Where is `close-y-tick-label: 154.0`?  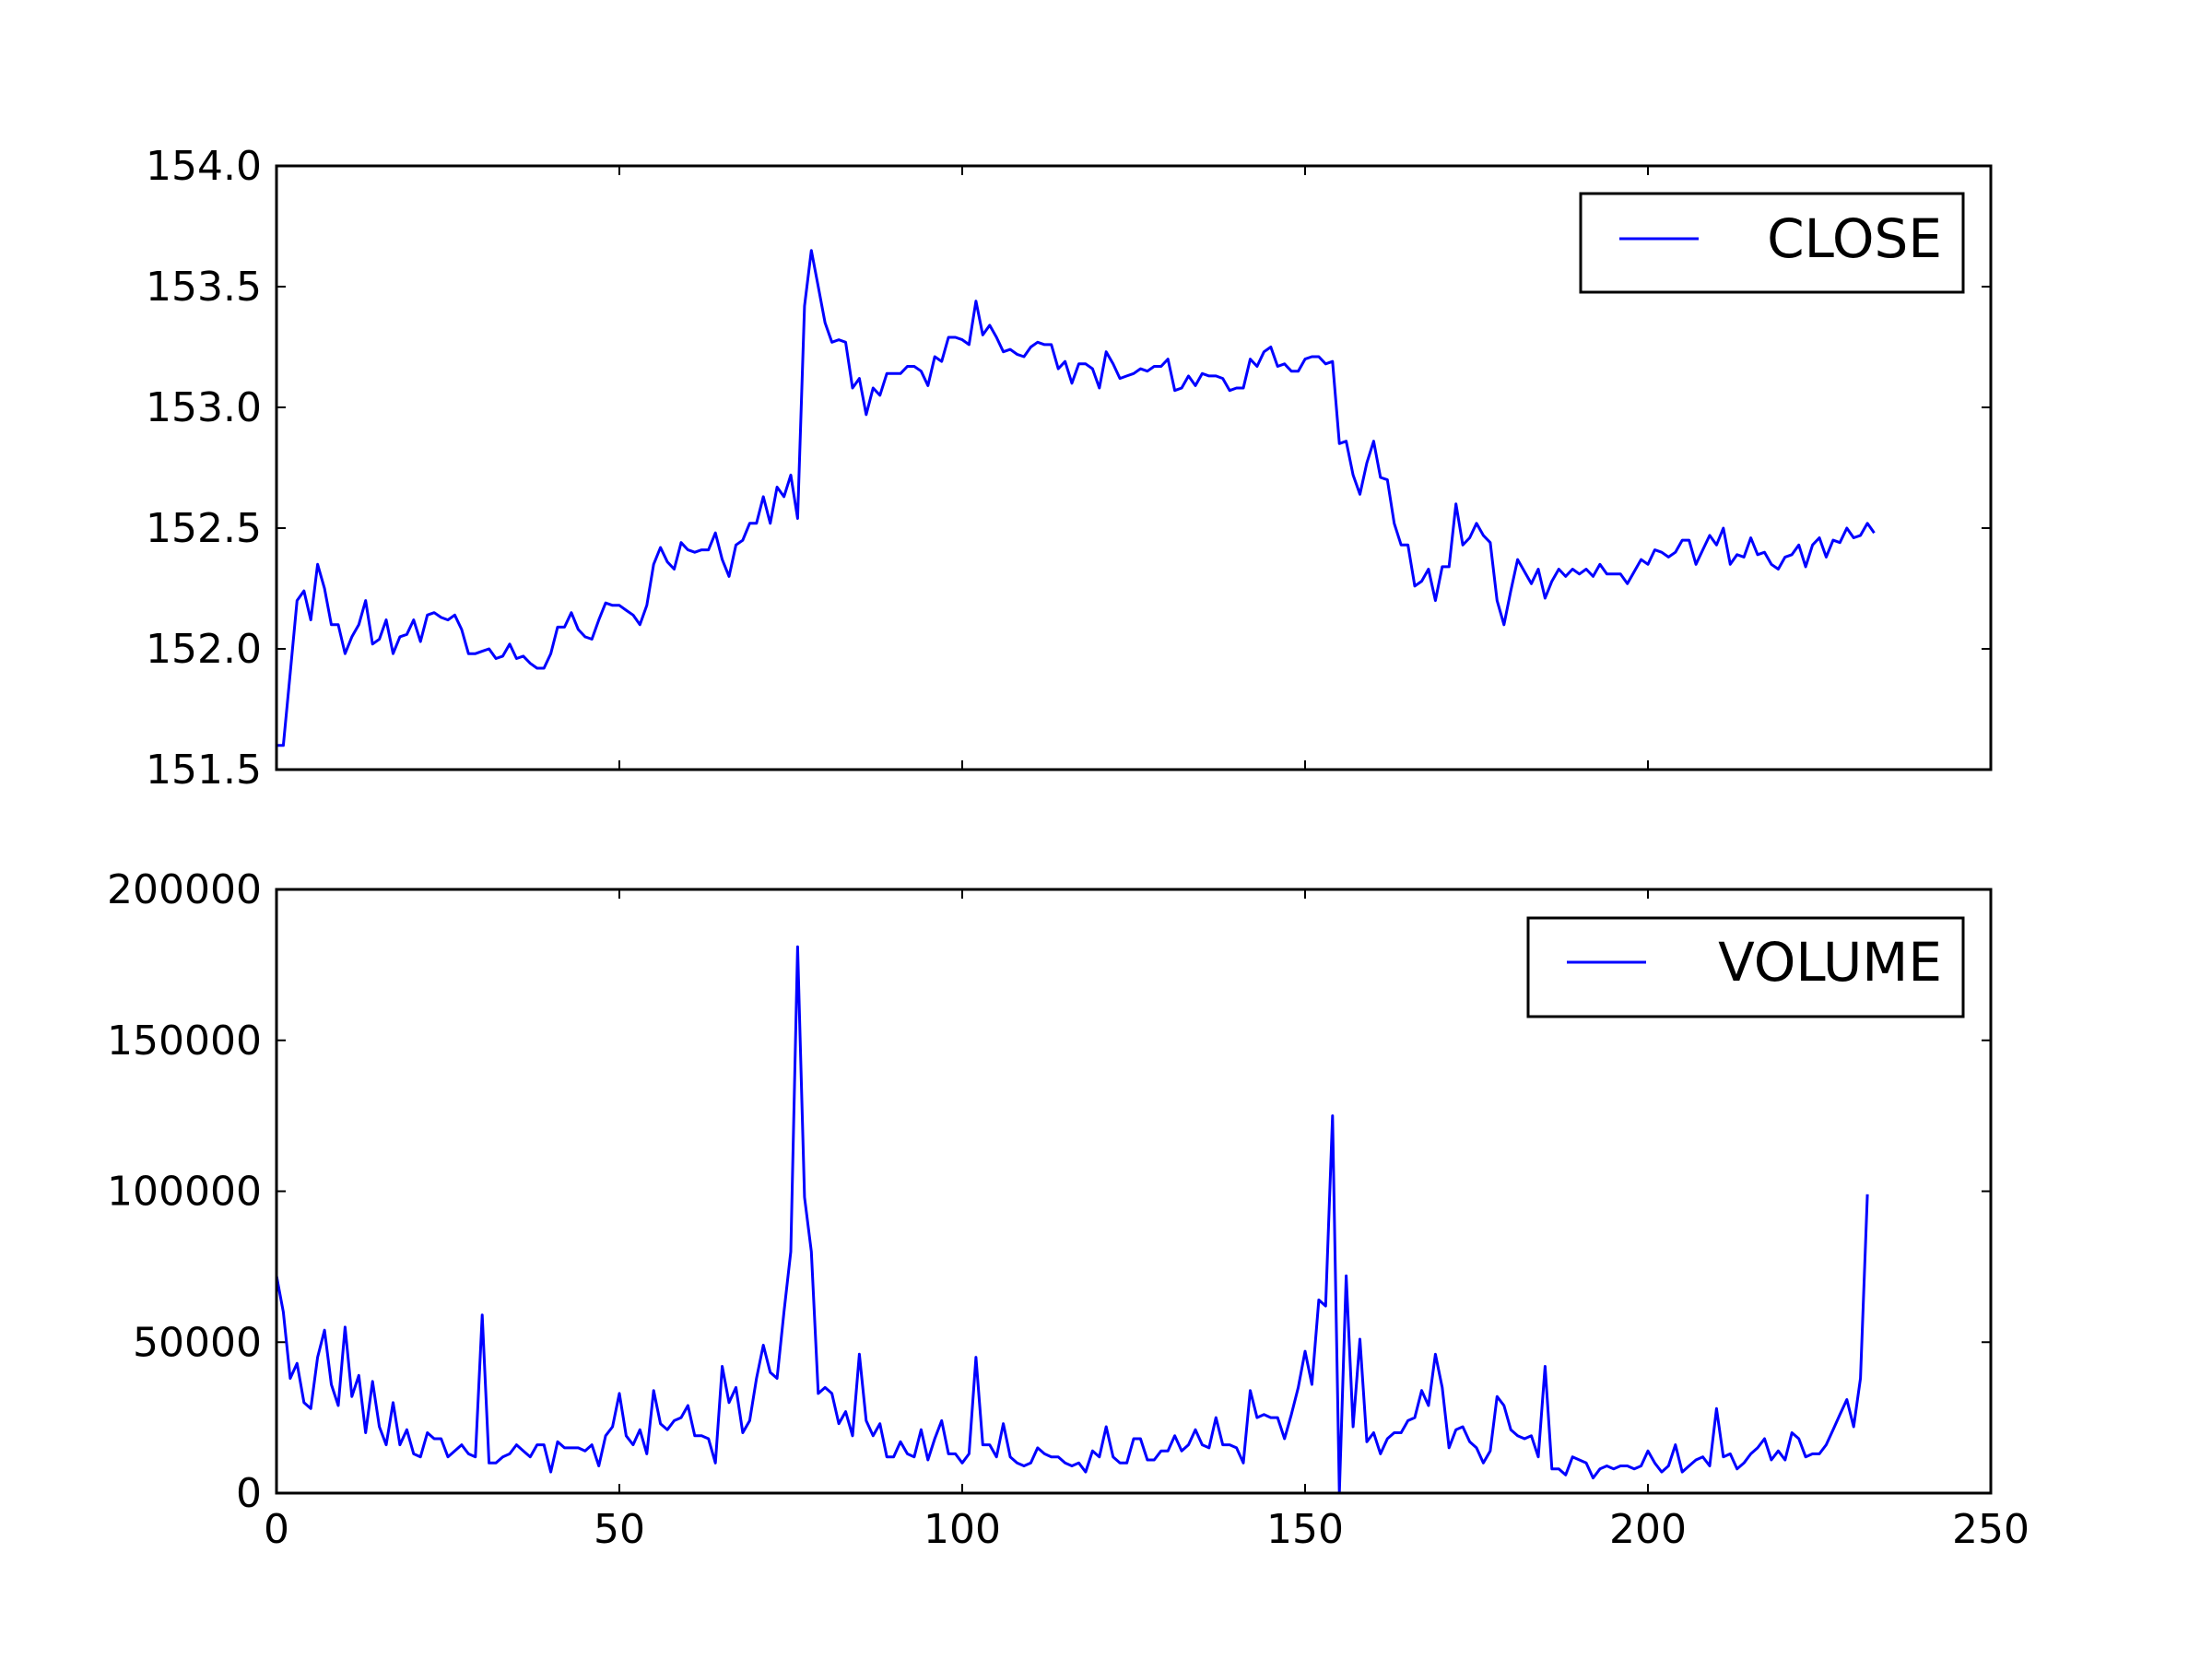
close-y-tick-label: 154.0 is located at coordinates (204, 166).